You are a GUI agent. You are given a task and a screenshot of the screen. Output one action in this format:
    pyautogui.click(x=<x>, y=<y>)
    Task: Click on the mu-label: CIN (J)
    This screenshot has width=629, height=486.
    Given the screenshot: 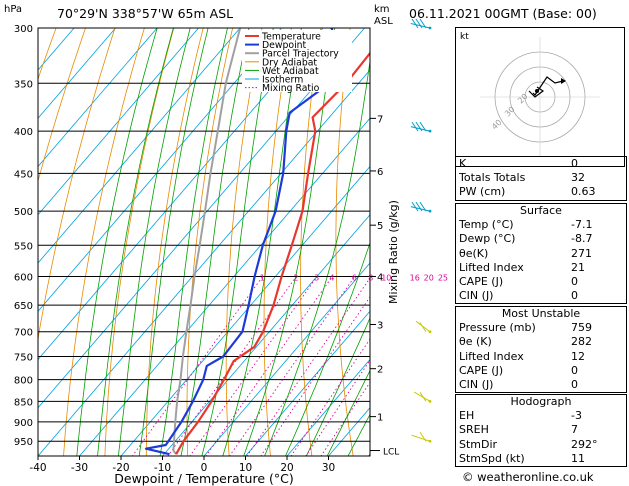 What is the action you would take?
    pyautogui.click(x=476, y=385)
    